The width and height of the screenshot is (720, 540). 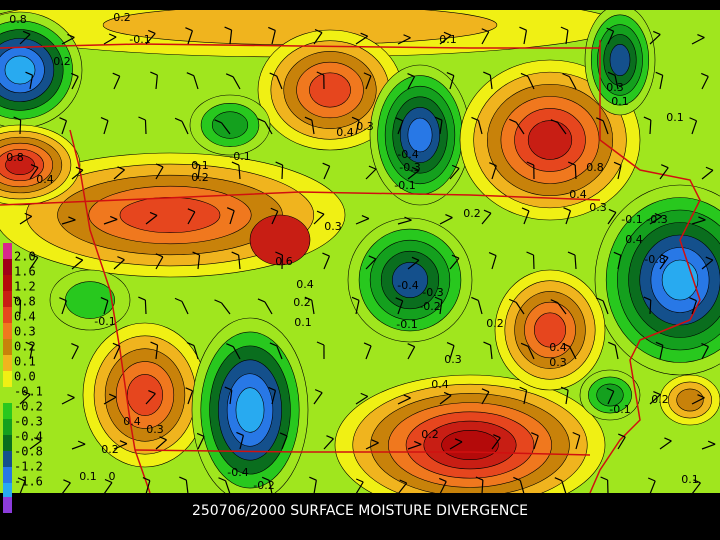 I want to click on contour-label: 0.8, so click(x=15, y=157).